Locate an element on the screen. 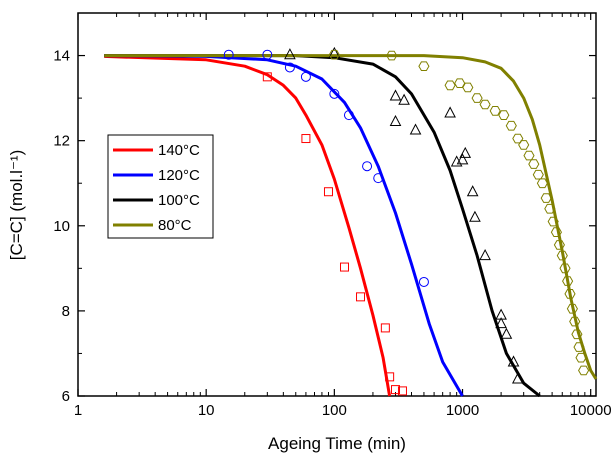  x-tick-label: 100 is located at coordinates (334, 410).